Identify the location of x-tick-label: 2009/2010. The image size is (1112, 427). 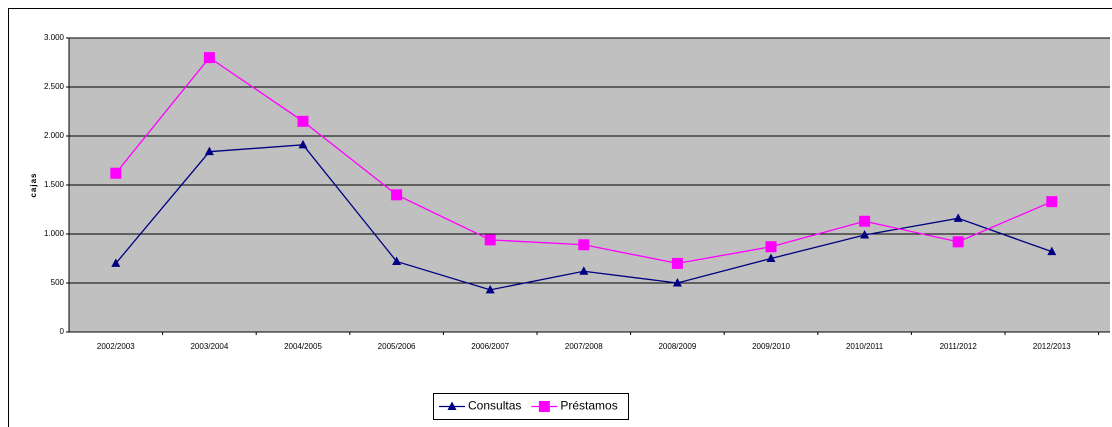
(771, 346).